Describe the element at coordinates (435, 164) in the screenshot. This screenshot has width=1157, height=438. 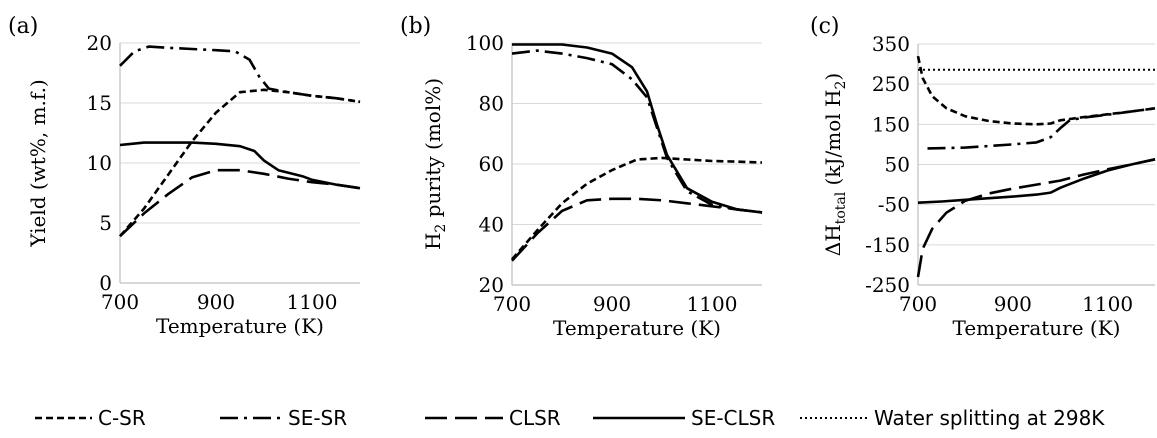
I see `y-axis-title: H2 purity (mol%)` at that location.